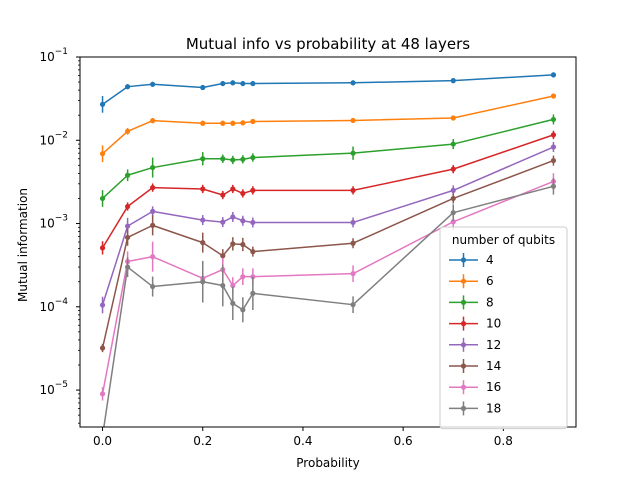 This screenshot has height=480, width=640. I want to click on x-axis-label: Probability, so click(327, 463).